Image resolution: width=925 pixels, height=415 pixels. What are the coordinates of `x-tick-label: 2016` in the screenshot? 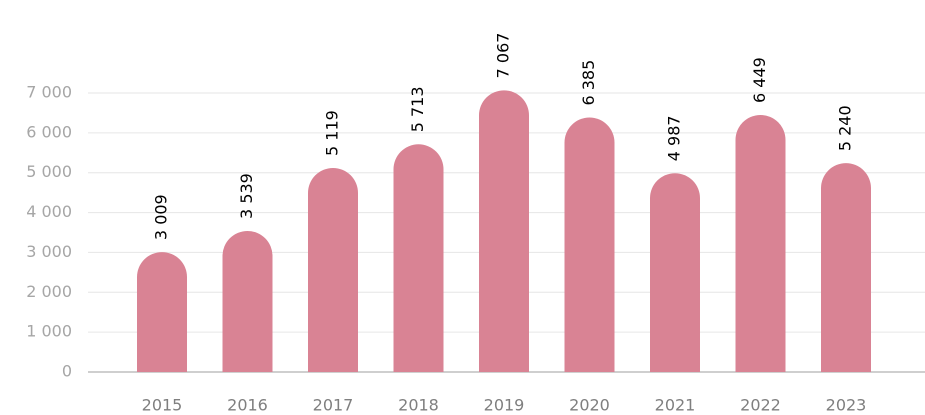 It's located at (247, 405).